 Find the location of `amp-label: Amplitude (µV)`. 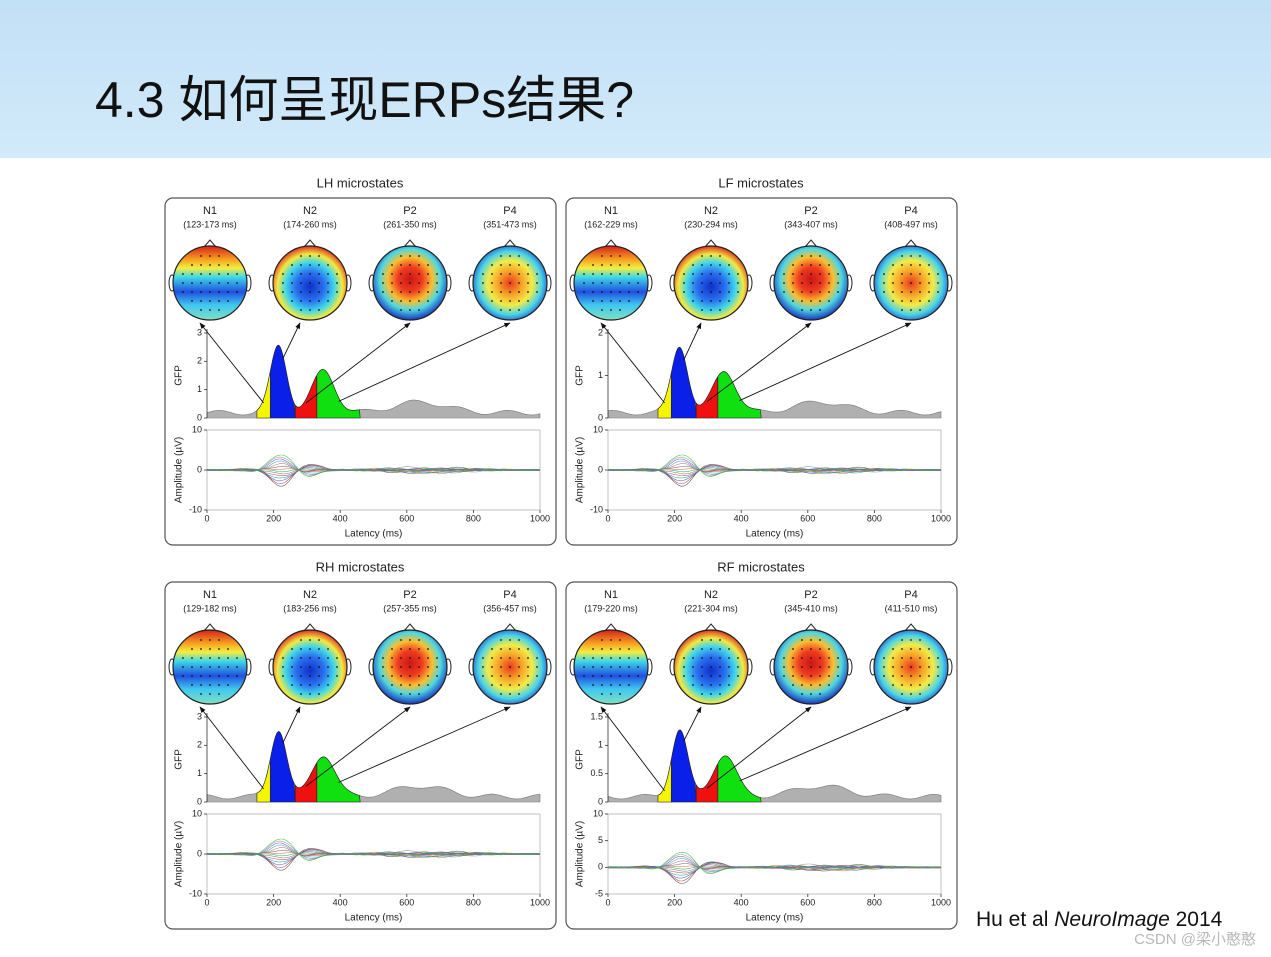

amp-label: Amplitude (µV) is located at coordinates (580, 470).